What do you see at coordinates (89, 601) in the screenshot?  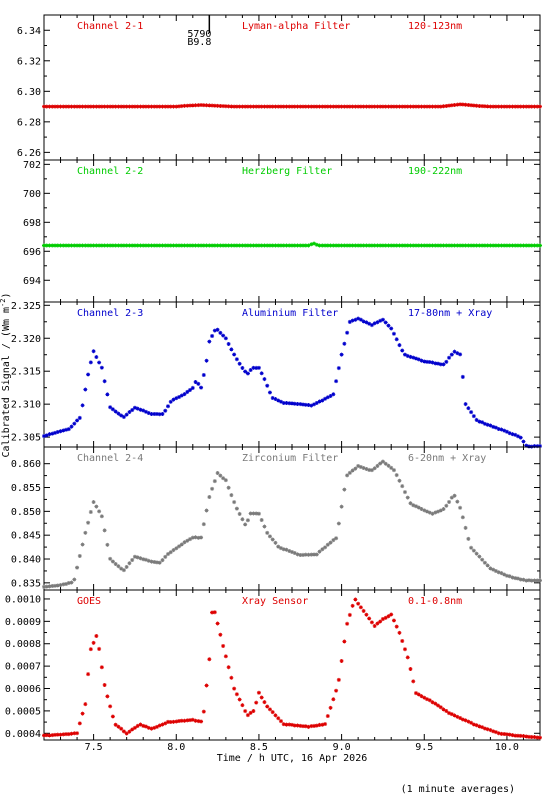 I see `panel-channel-label: GOES` at bounding box center [89, 601].